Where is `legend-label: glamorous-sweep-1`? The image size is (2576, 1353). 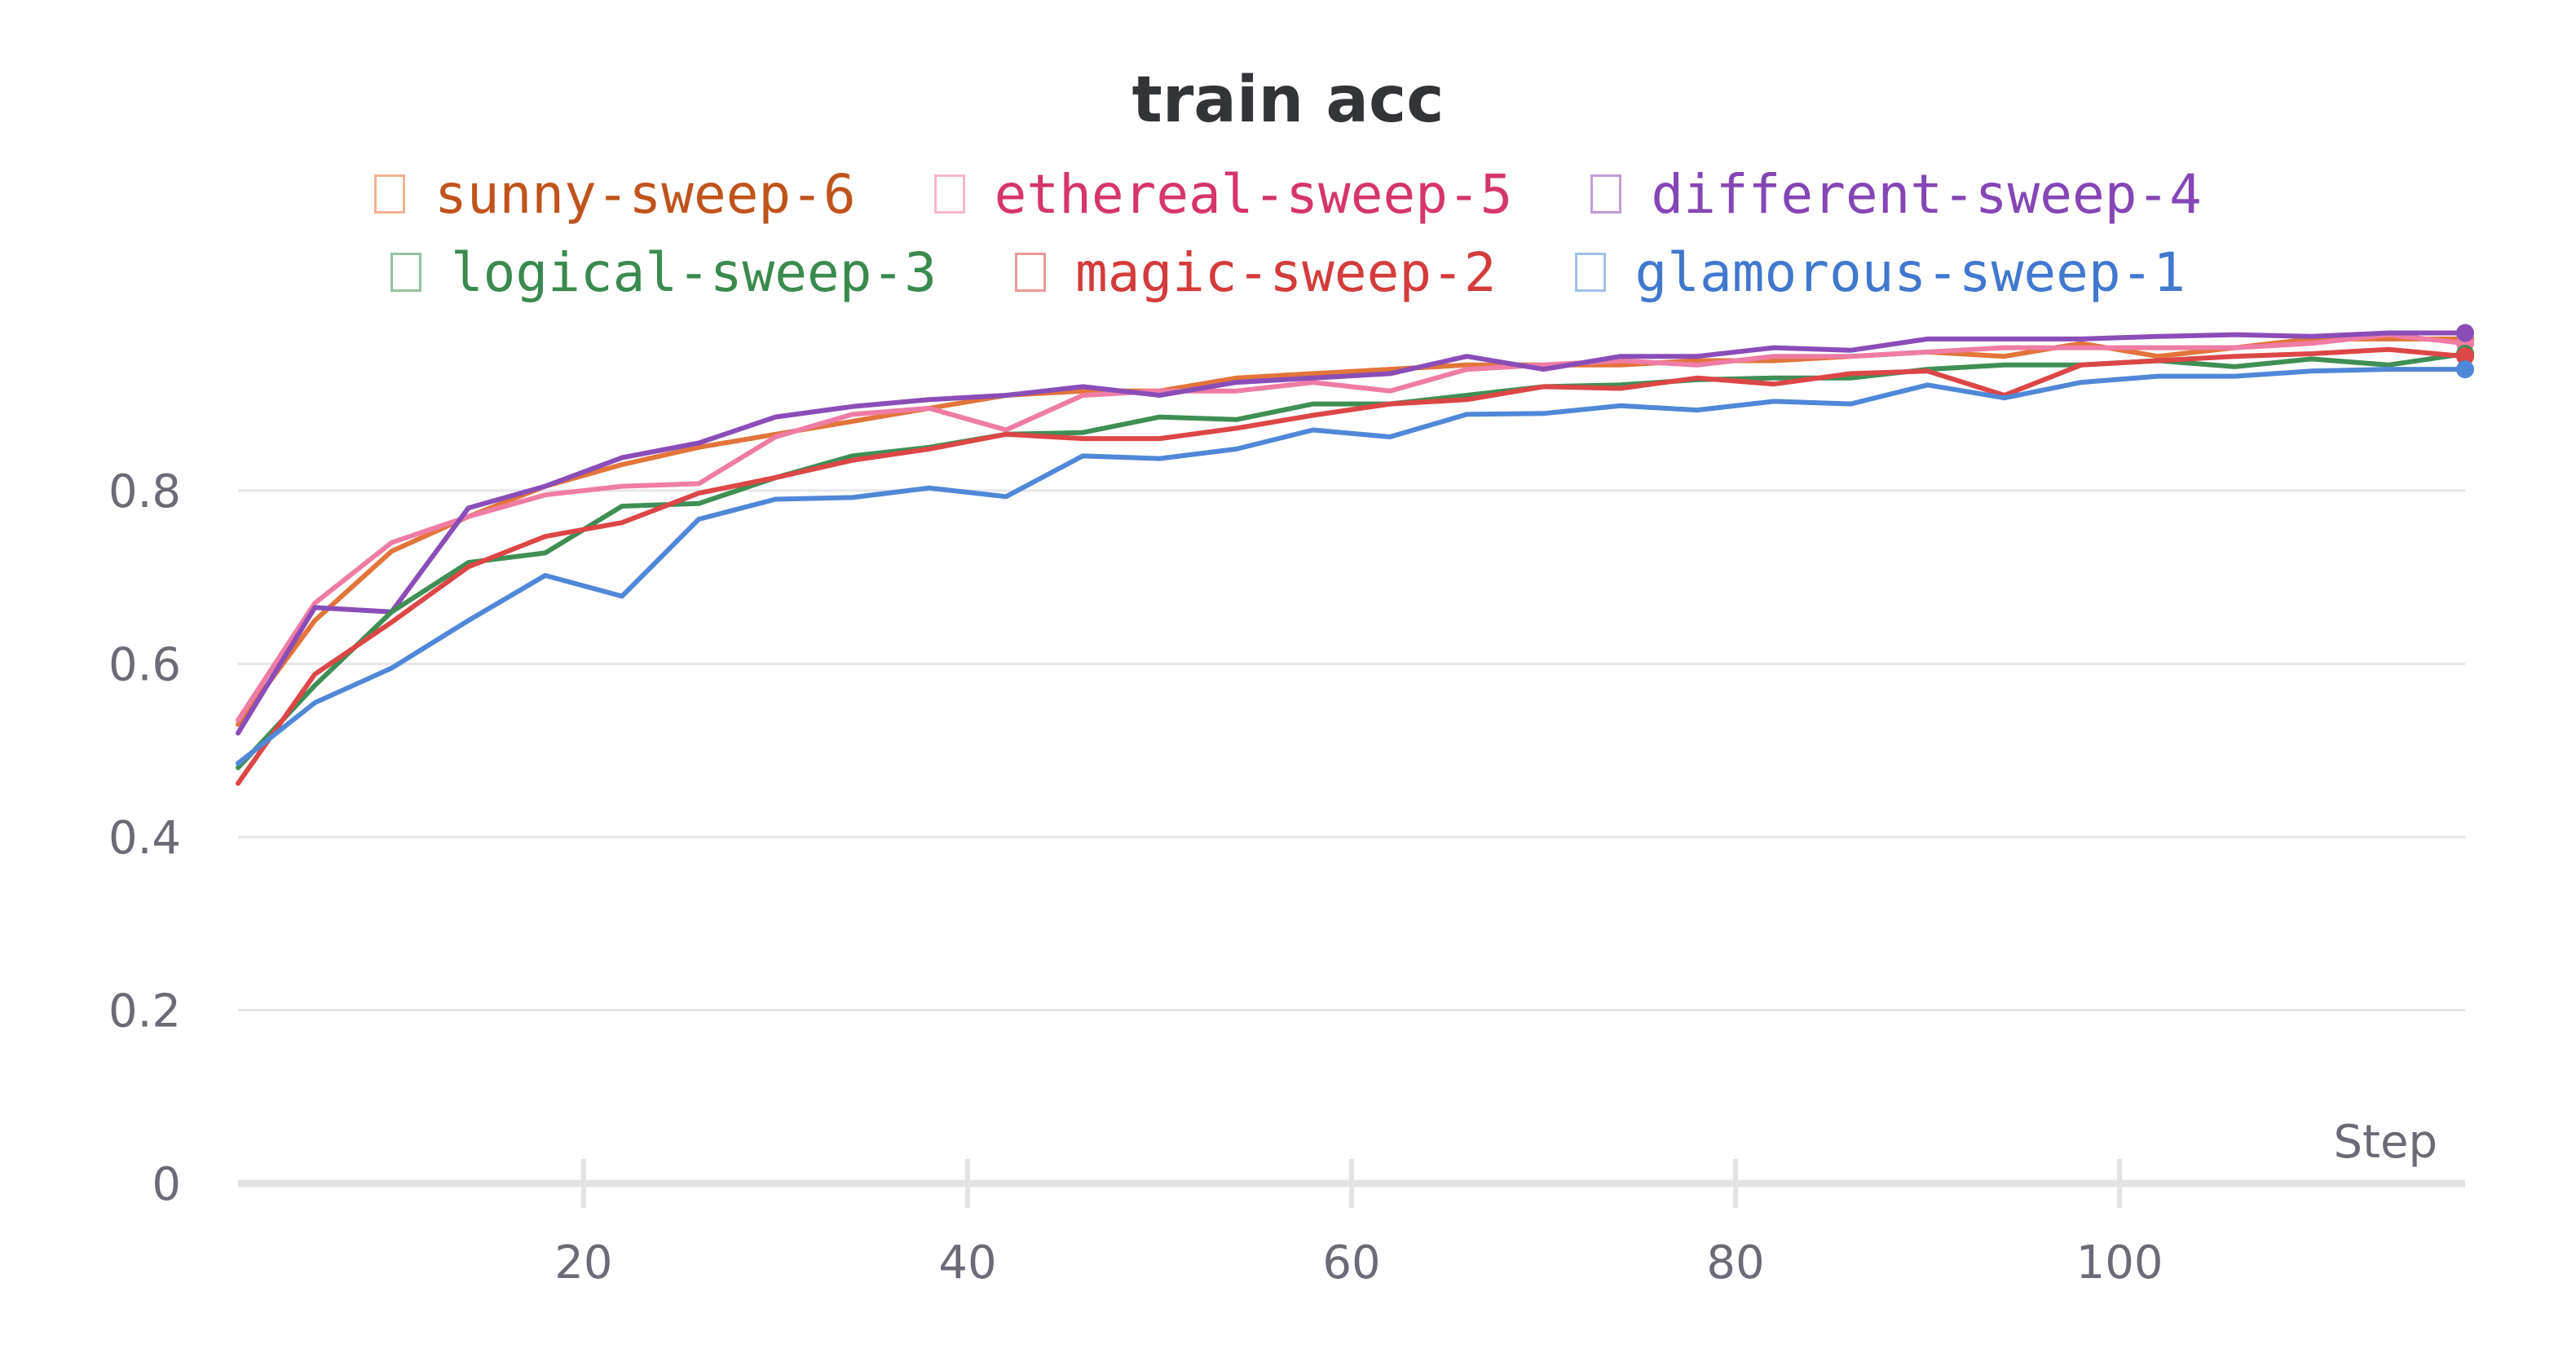
legend-label: glamorous-sweep-1 is located at coordinates (1910, 272).